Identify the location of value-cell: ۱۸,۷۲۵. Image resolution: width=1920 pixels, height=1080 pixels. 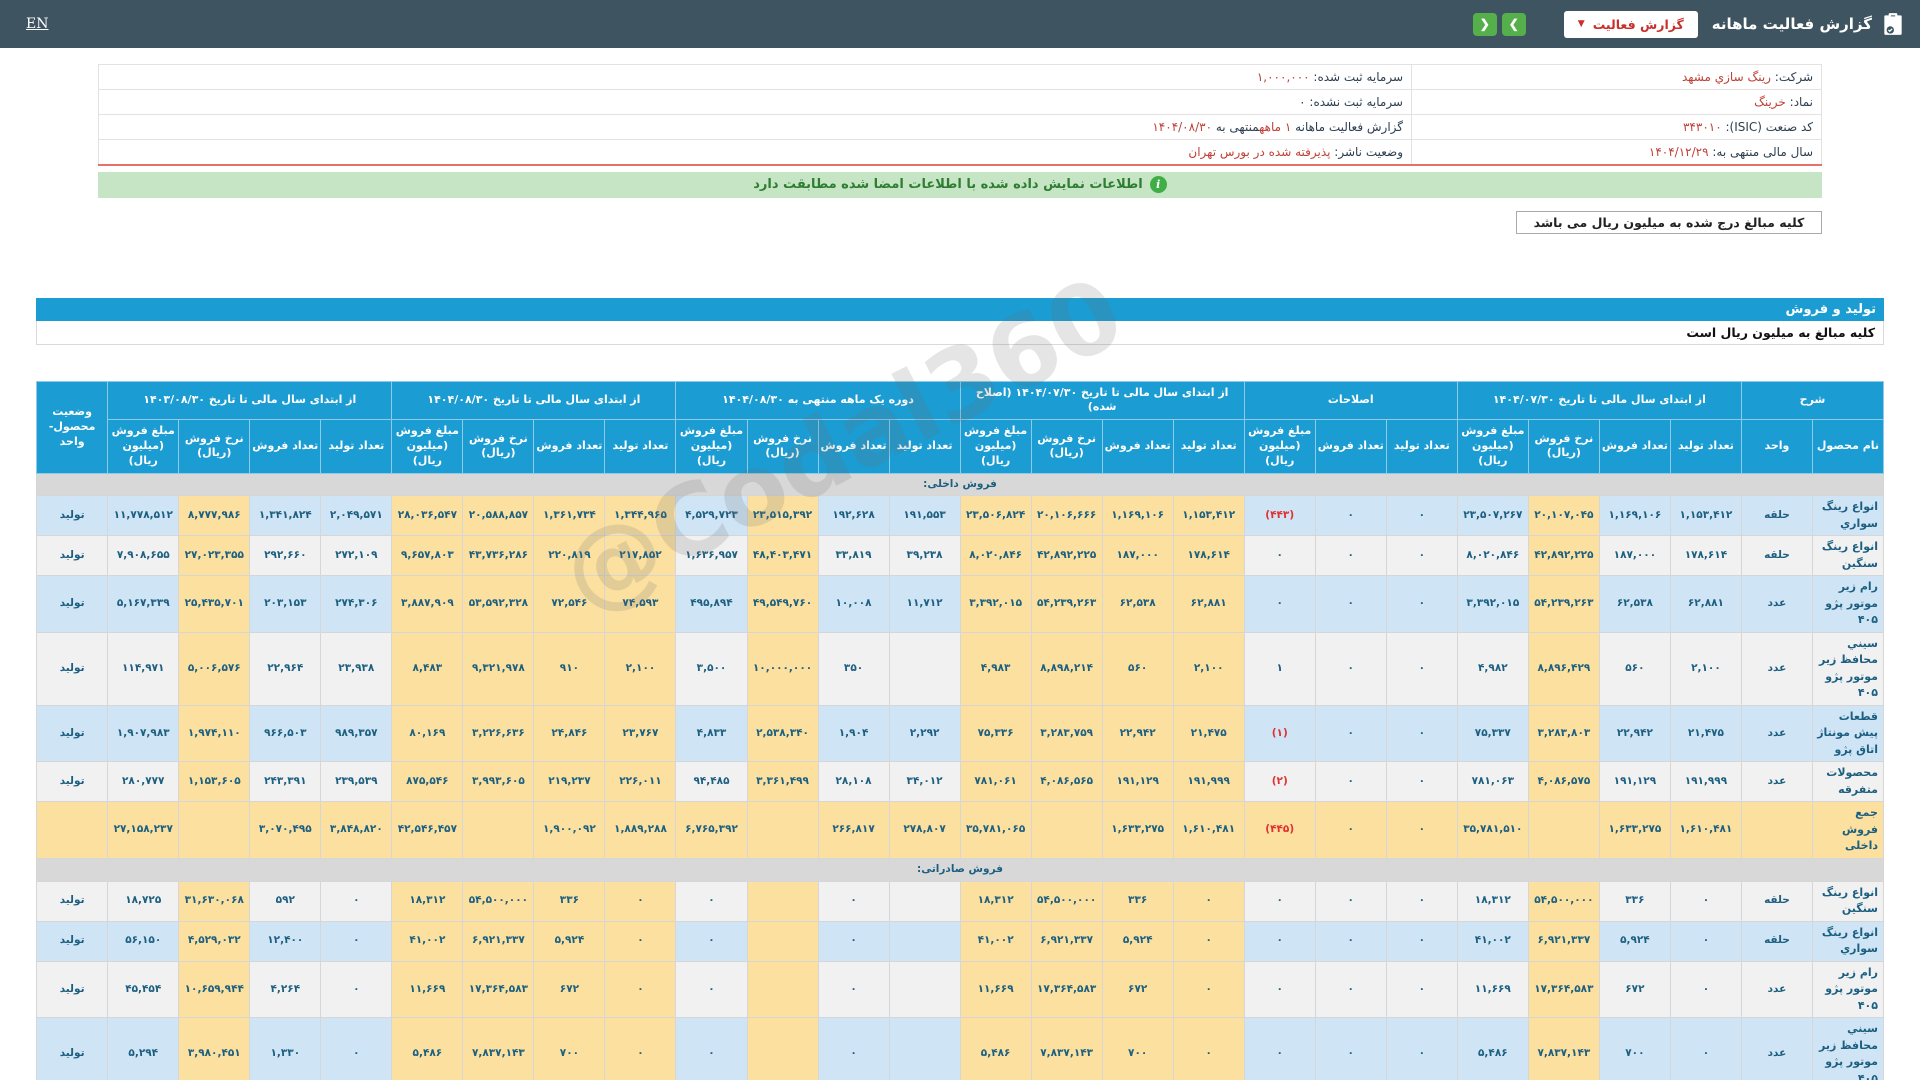
(143, 901).